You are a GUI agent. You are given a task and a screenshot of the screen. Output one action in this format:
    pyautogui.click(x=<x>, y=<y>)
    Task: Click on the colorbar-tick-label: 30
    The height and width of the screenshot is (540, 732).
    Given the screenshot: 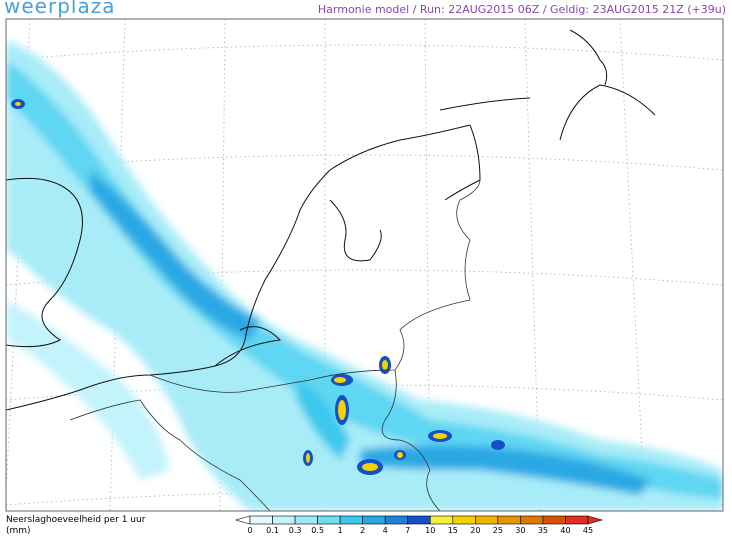 What is the action you would take?
    pyautogui.click(x=520, y=530)
    